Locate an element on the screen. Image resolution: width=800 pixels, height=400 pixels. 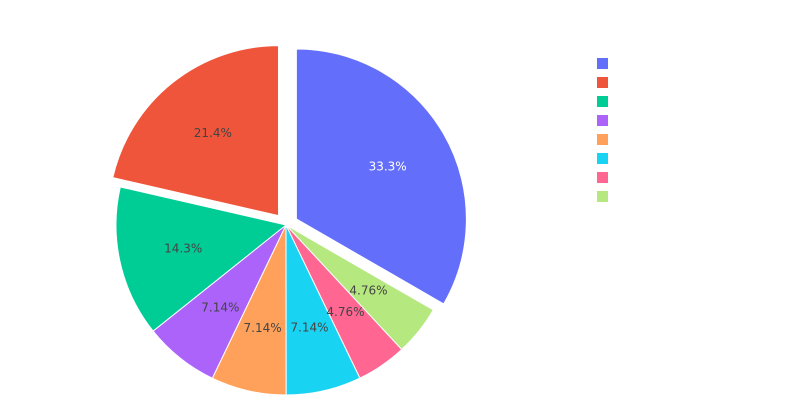
pie-slice-label-7: 14.3% is located at coordinates (183, 248).